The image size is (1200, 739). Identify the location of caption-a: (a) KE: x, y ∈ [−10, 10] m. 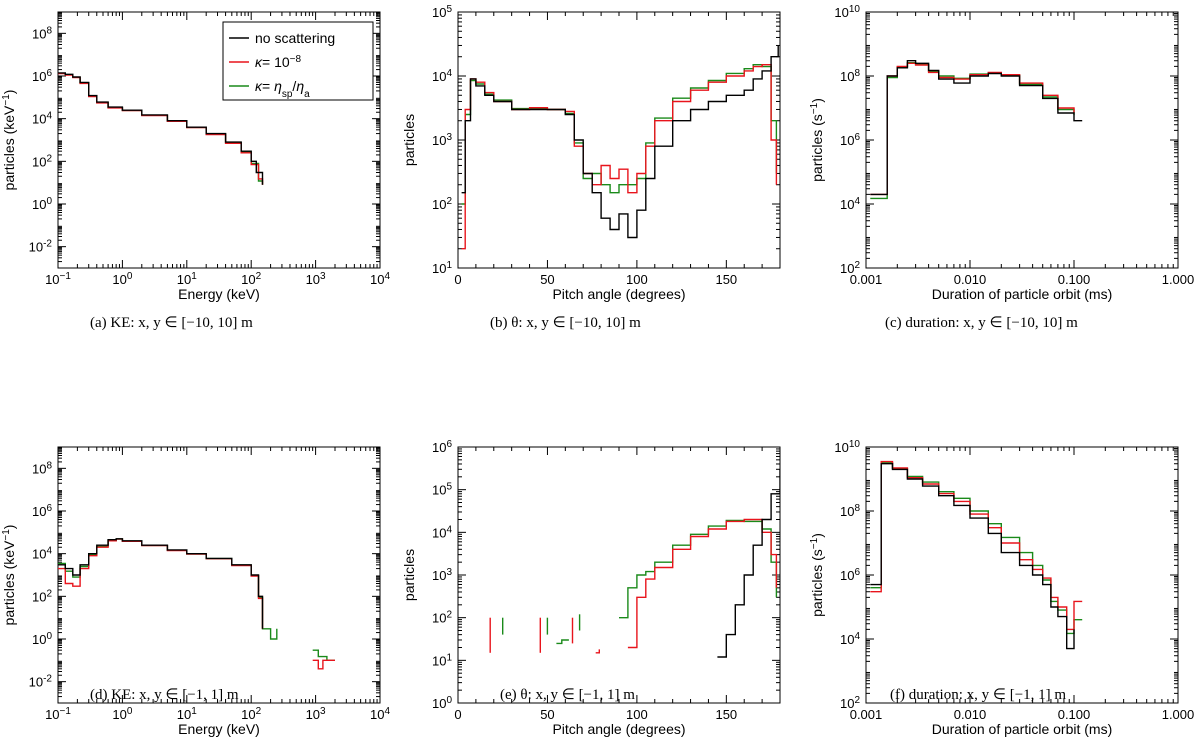
(171, 323).